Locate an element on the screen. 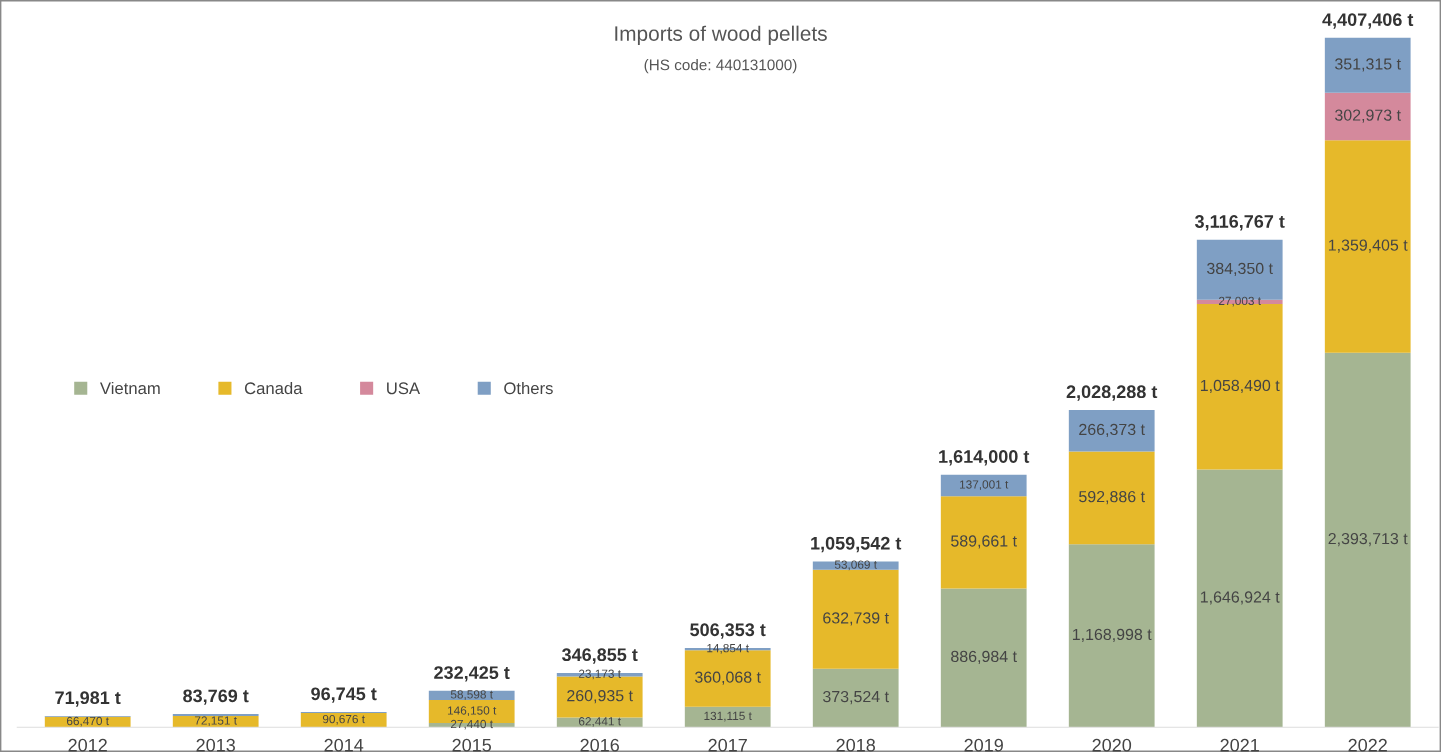  chart-title: Imports of wood pellets is located at coordinates (721, 35).